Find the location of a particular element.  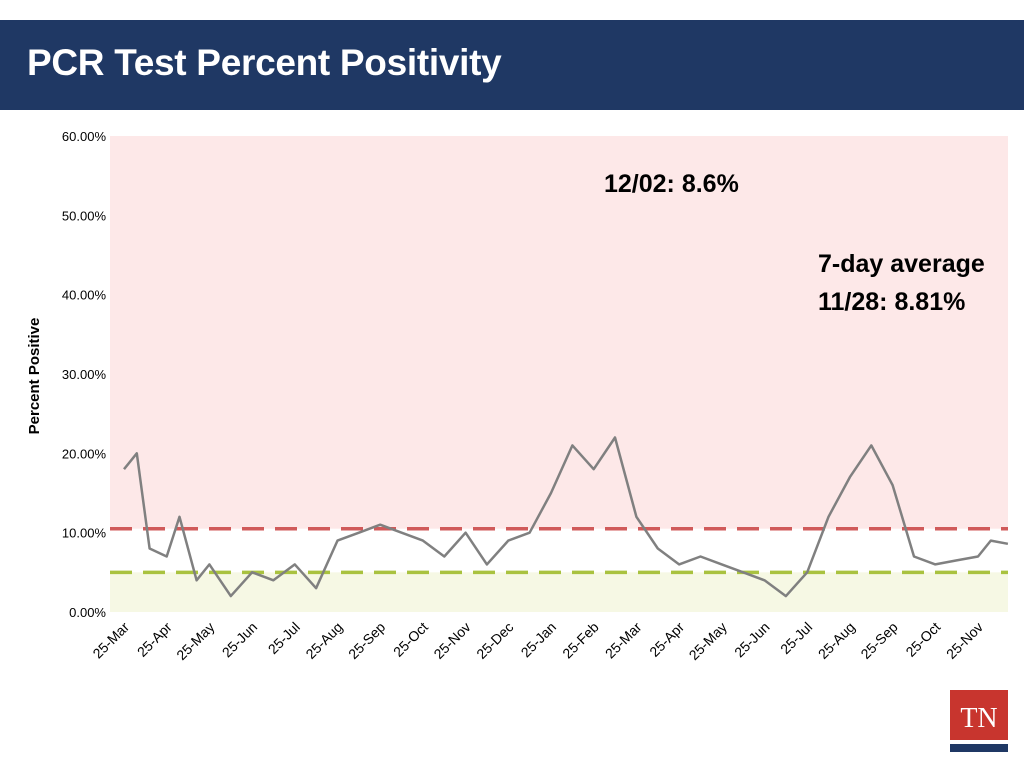

y-tick-label: 20.00% is located at coordinates (84, 453).